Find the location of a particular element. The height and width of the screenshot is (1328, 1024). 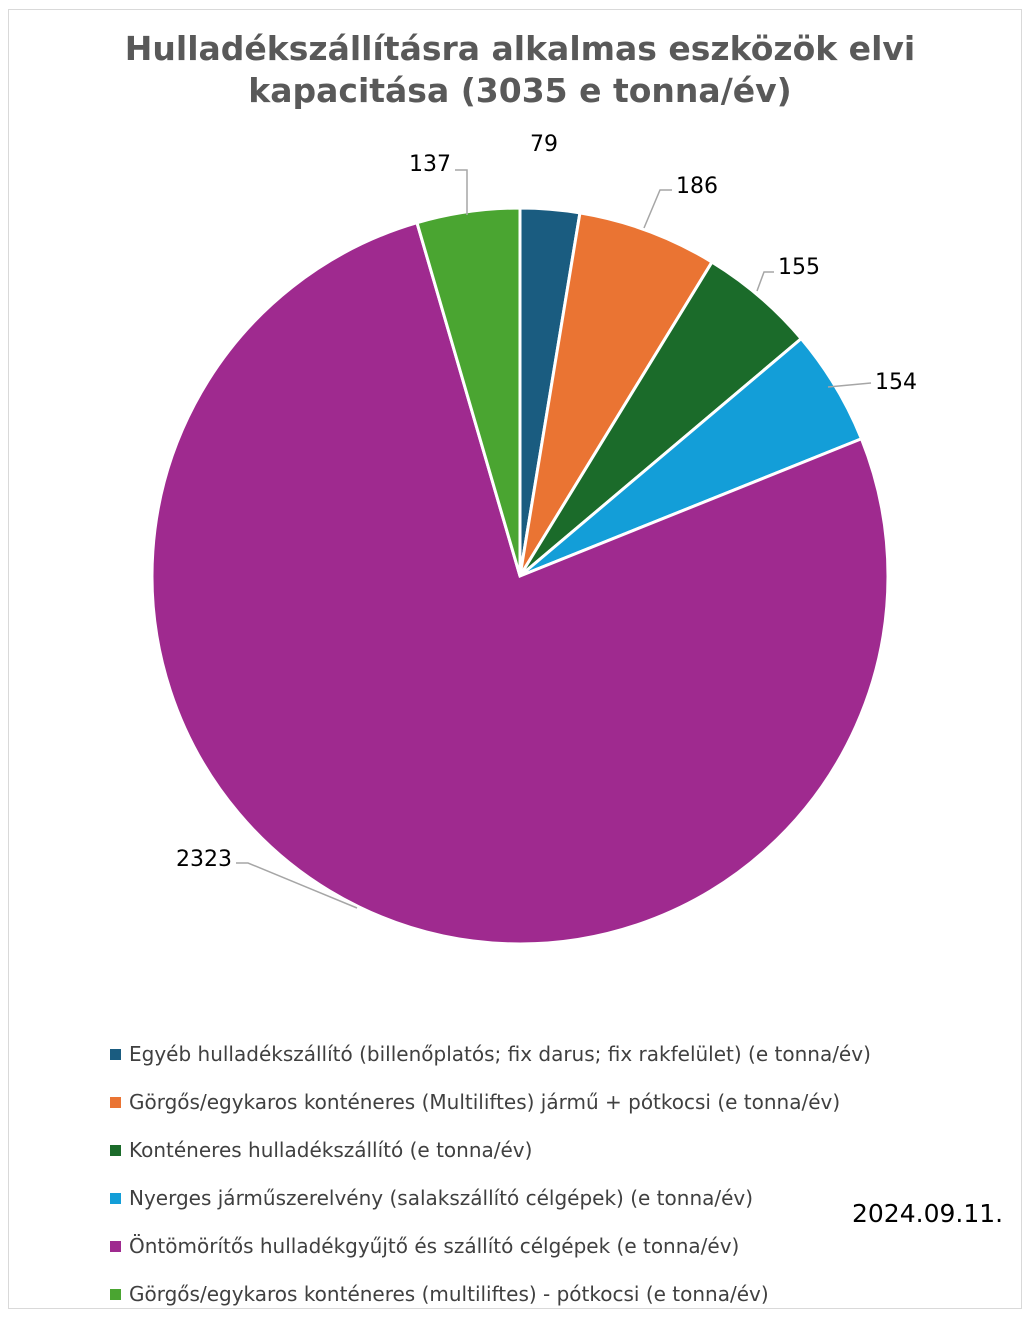

data-label-1: 79 is located at coordinates (544, 144).